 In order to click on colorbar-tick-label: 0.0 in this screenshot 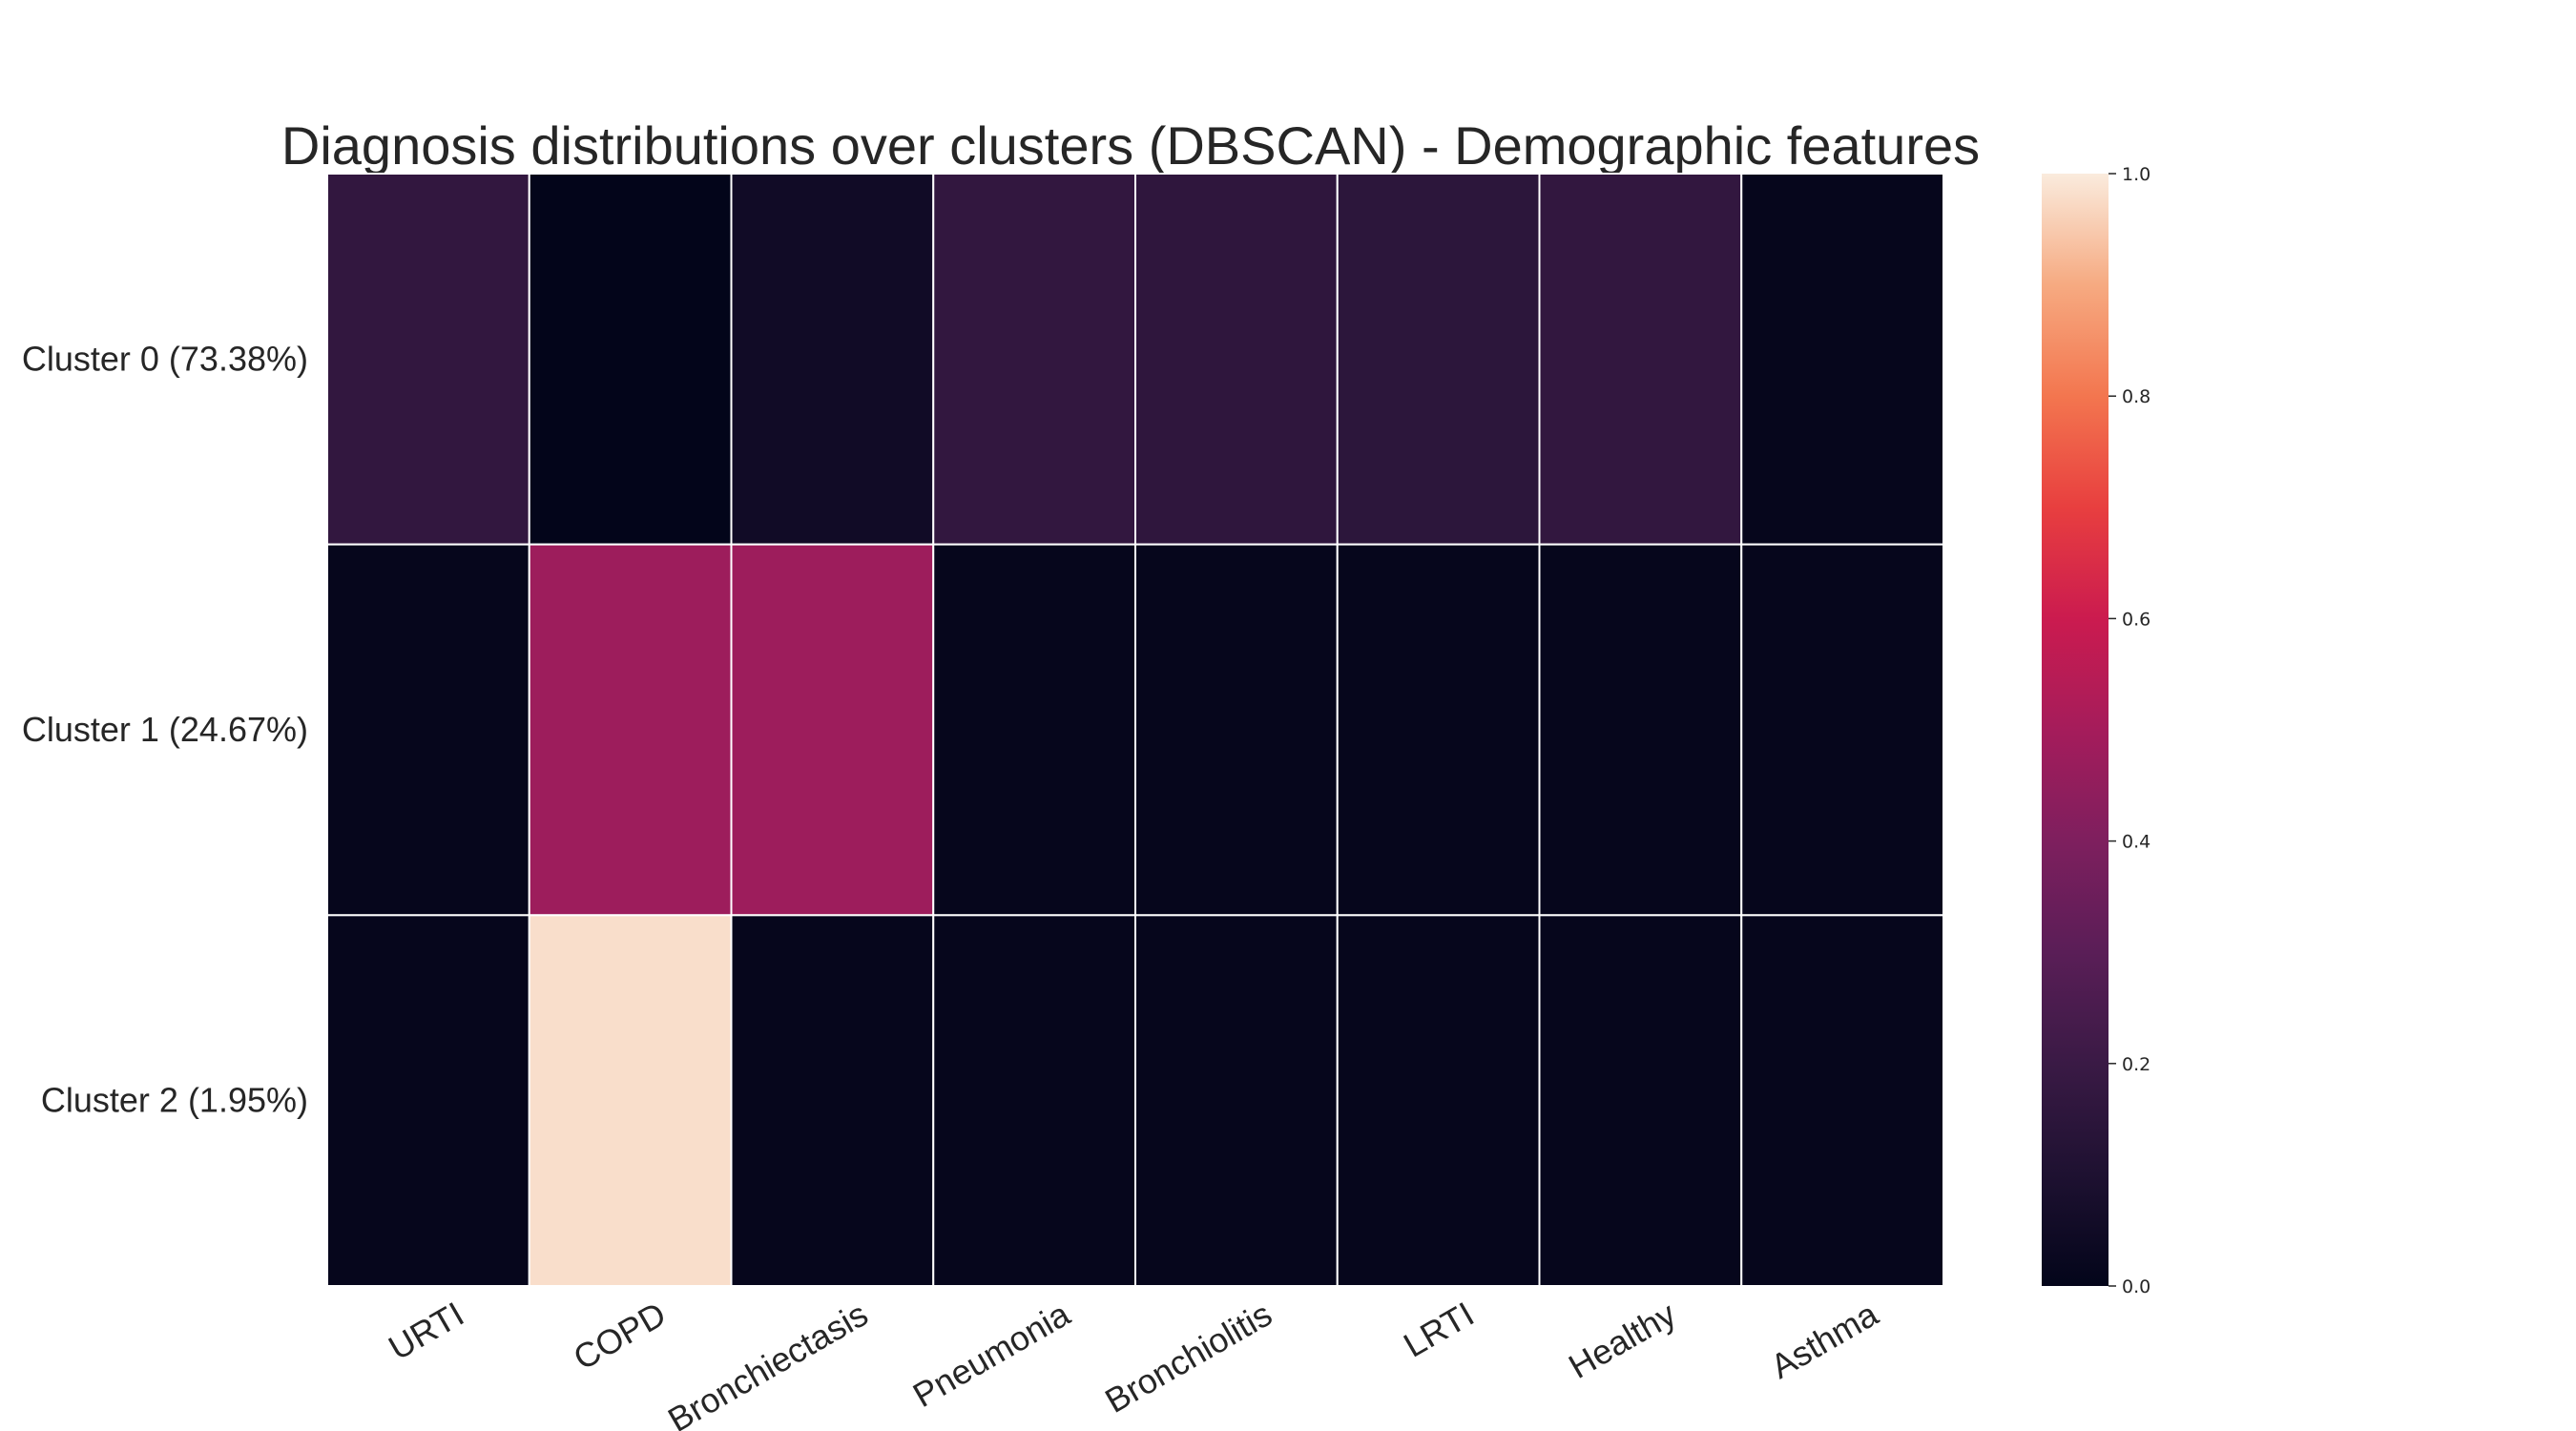, I will do `click(2136, 1286)`.